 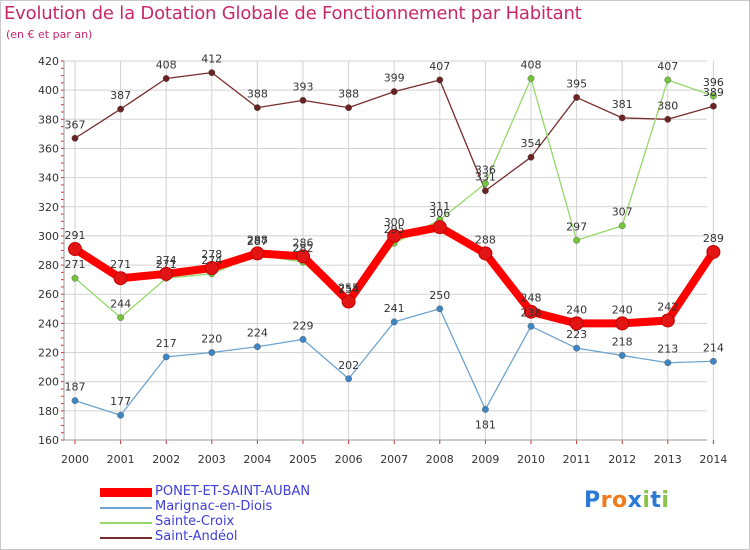 I want to click on data-label-3: 412, so click(x=211, y=59).